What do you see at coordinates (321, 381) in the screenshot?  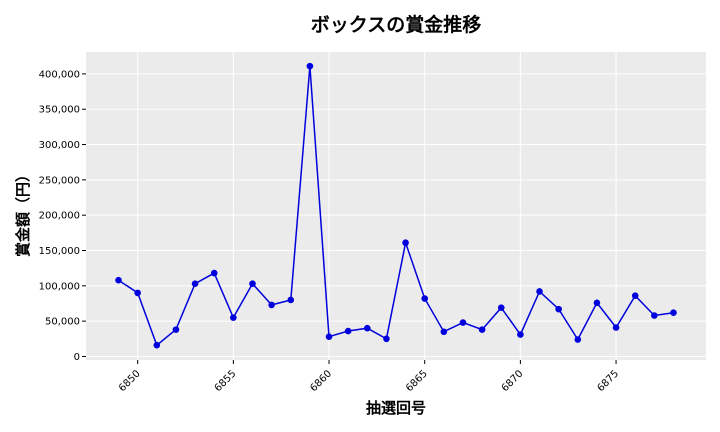 I see `x-tick-label: 6860` at bounding box center [321, 381].